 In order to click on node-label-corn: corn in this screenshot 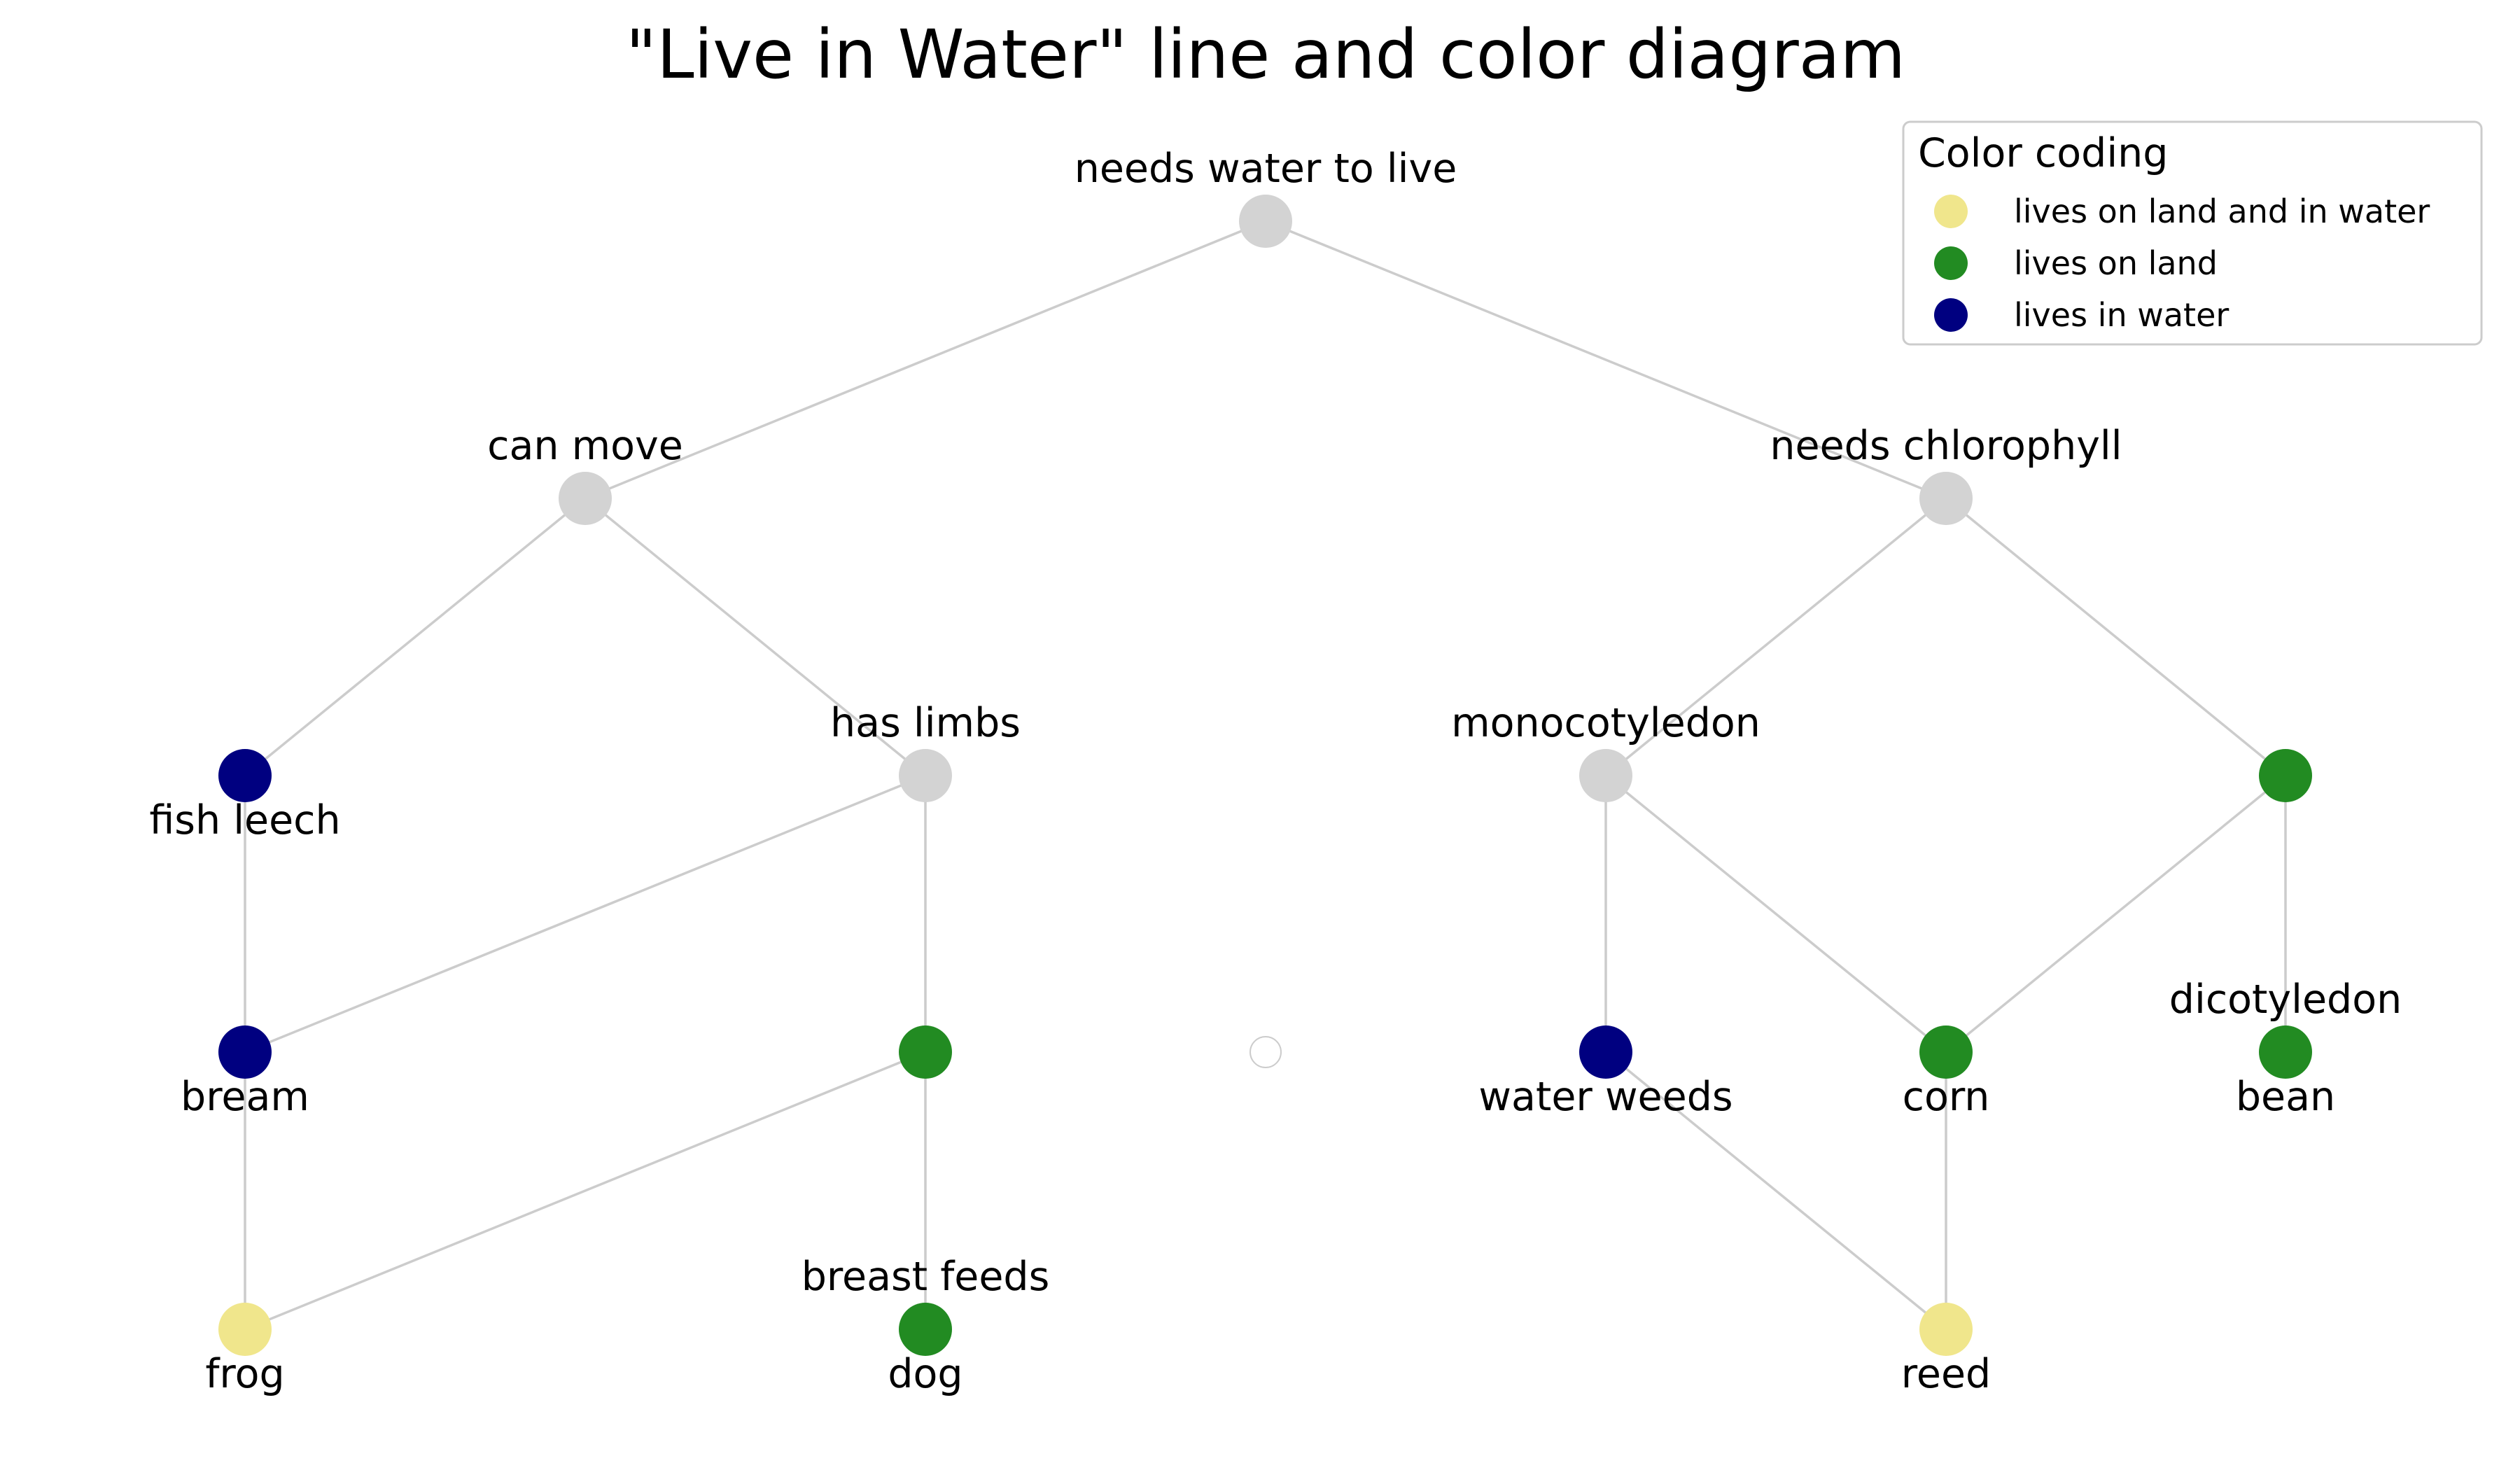, I will do `click(1946, 1097)`.